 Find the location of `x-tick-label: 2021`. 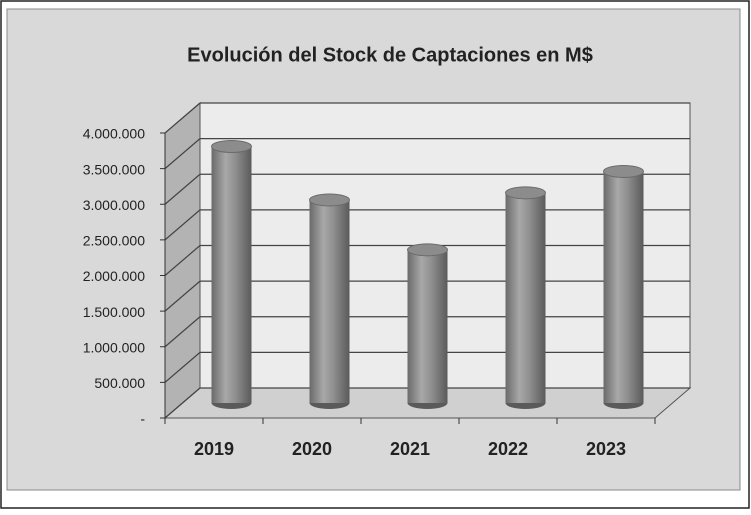

x-tick-label: 2021 is located at coordinates (410, 449).